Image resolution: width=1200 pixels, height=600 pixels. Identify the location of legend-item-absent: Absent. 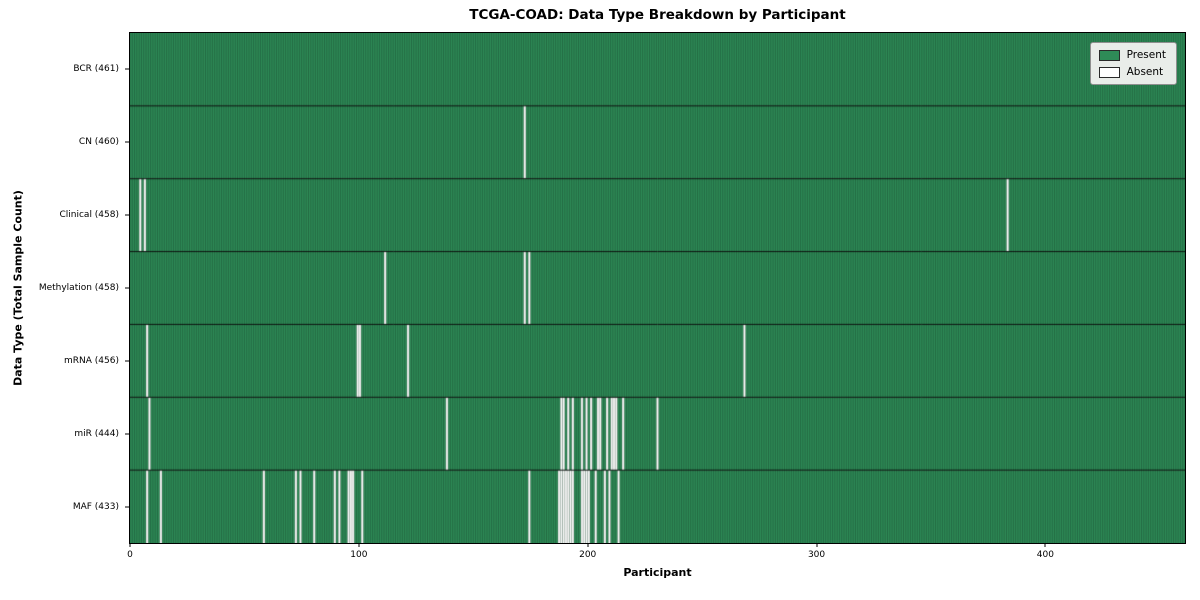
(1132, 72).